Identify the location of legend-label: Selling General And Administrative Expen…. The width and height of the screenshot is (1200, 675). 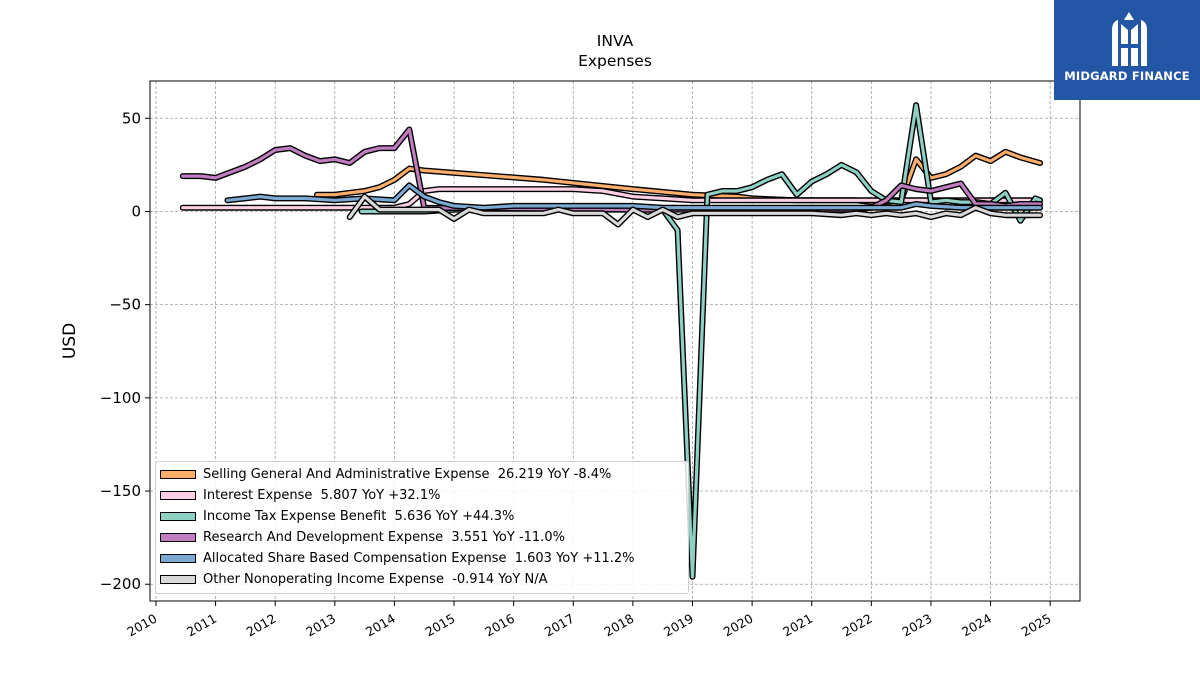
(407, 474).